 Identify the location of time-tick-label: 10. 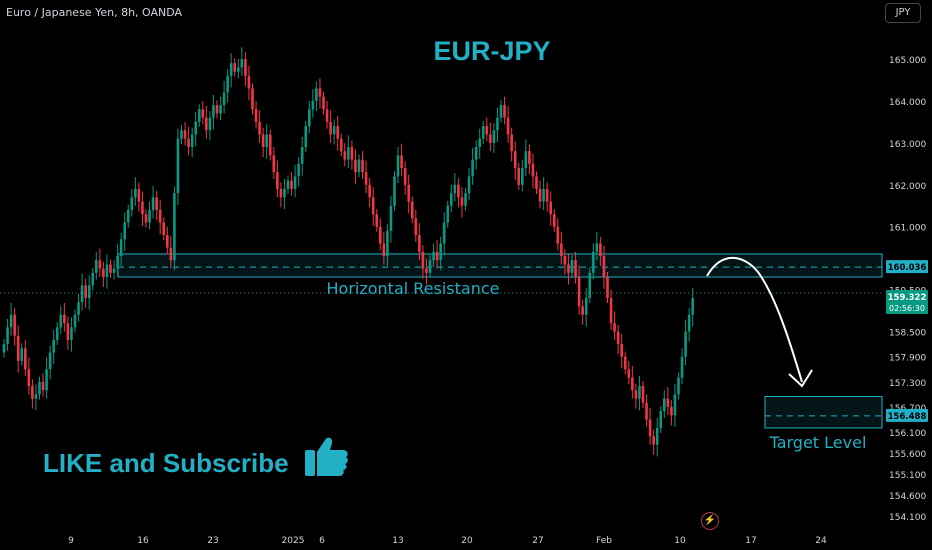
(680, 541).